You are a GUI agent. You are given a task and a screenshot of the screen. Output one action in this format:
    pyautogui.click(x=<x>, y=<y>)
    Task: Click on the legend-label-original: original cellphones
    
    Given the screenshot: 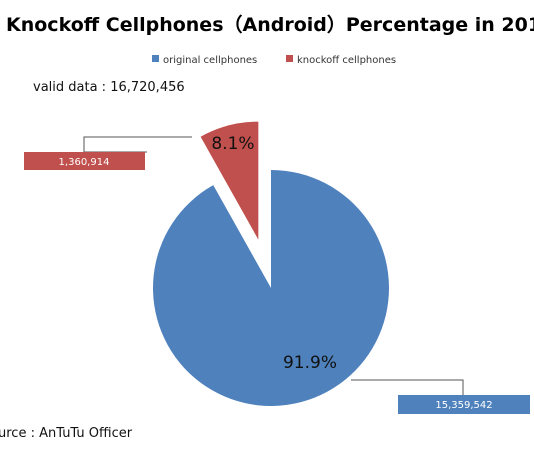 What is the action you would take?
    pyautogui.click(x=210, y=60)
    